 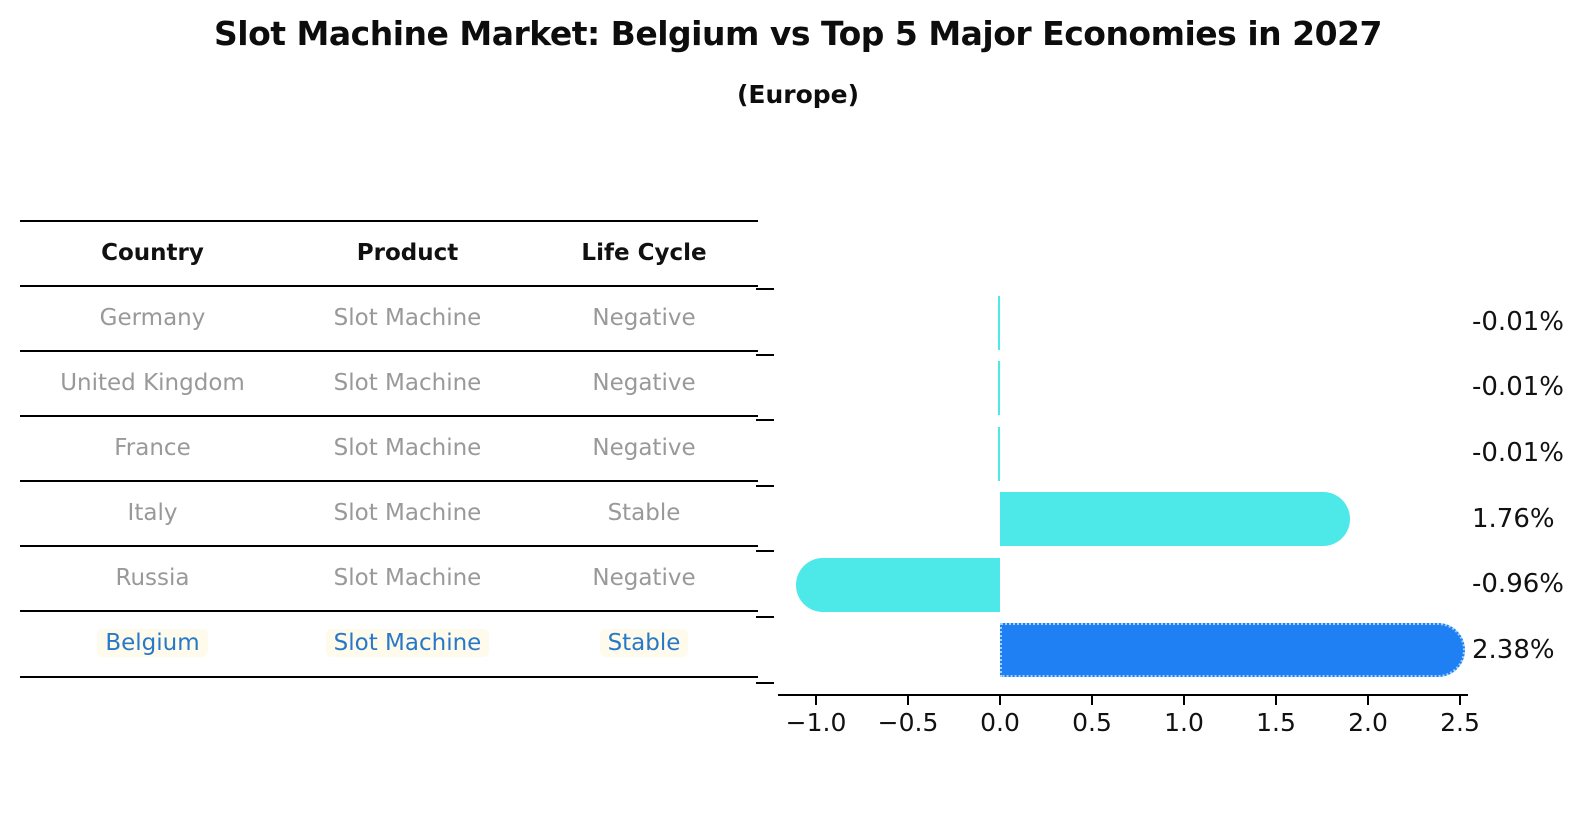 I want to click on bar-germany, so click(x=999, y=323).